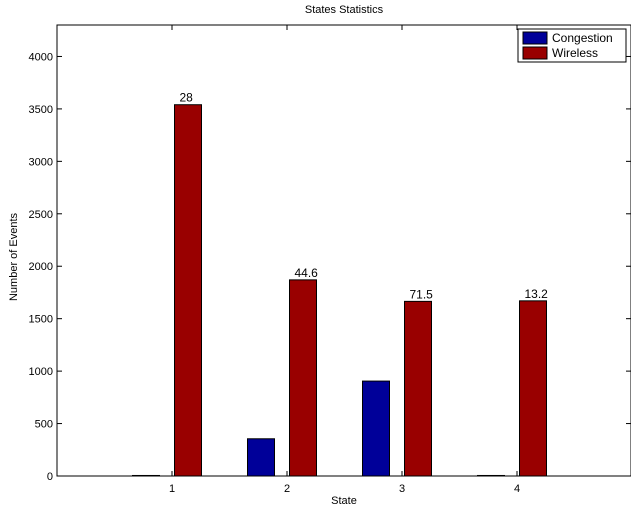 Image resolution: width=631 pixels, height=511 pixels. Describe the element at coordinates (41, 320) in the screenshot. I see `y-tick-label: 1500` at that location.